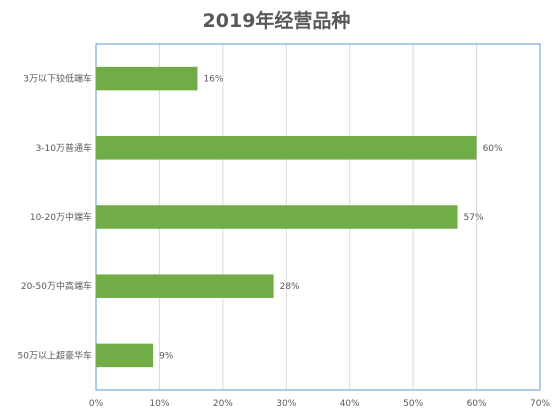 The width and height of the screenshot is (553, 416). I want to click on x-tick-label: 30%, so click(286, 404).